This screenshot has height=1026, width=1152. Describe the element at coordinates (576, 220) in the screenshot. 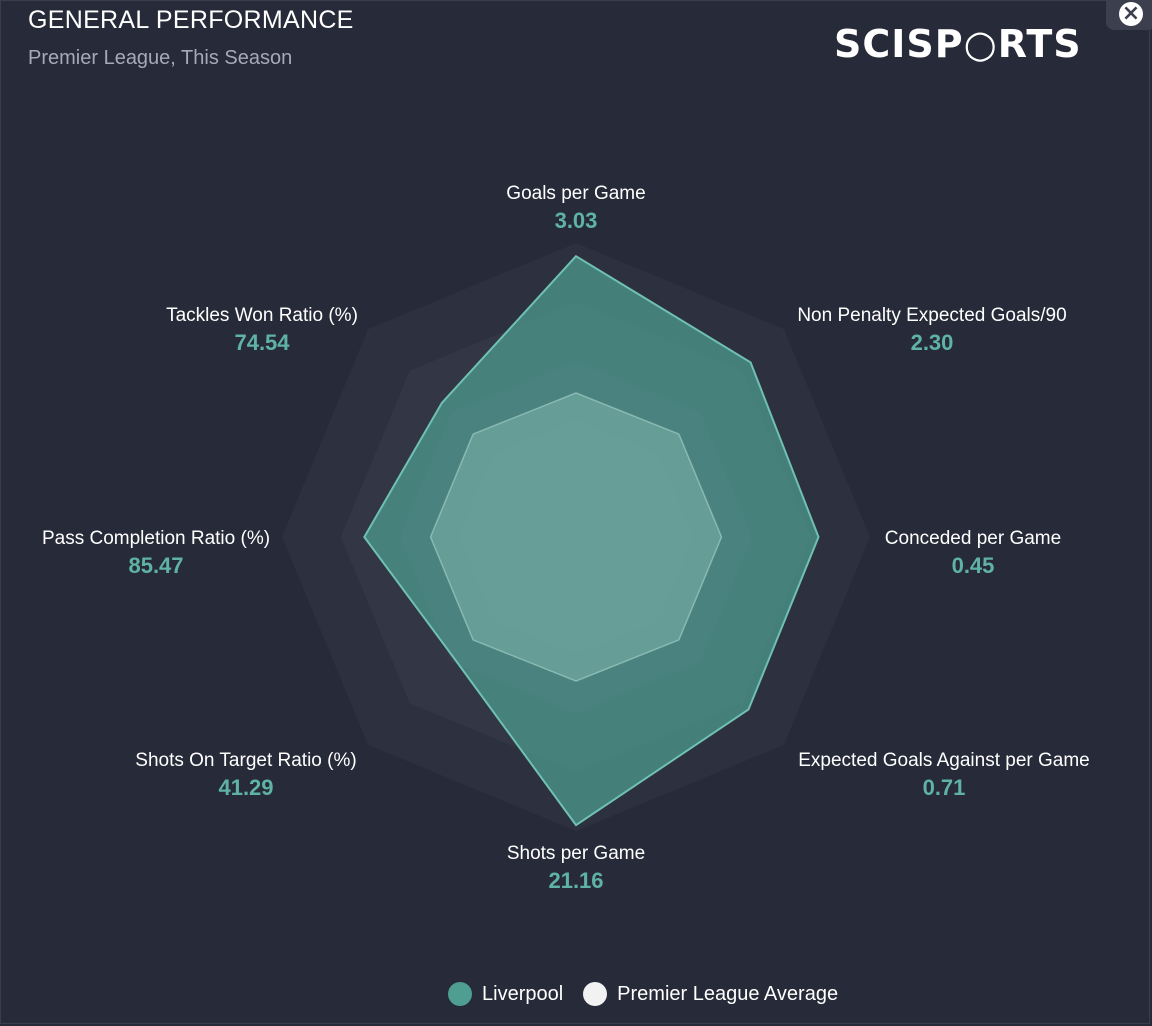

I see `axis-value-1: 3.03` at that location.